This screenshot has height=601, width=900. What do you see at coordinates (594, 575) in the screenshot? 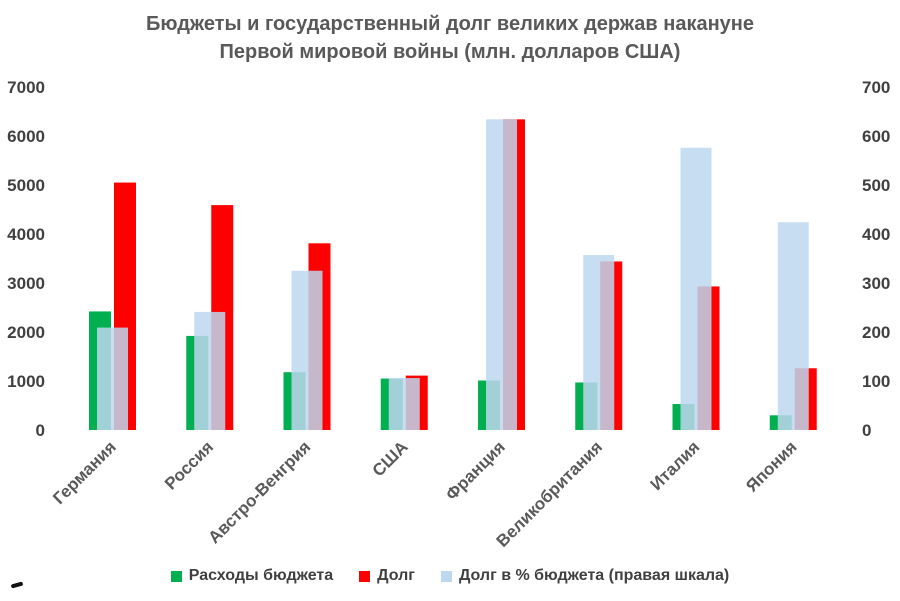
I see `legend-label-debt-percent: Долг в % бюджета (правая шкала)` at bounding box center [594, 575].